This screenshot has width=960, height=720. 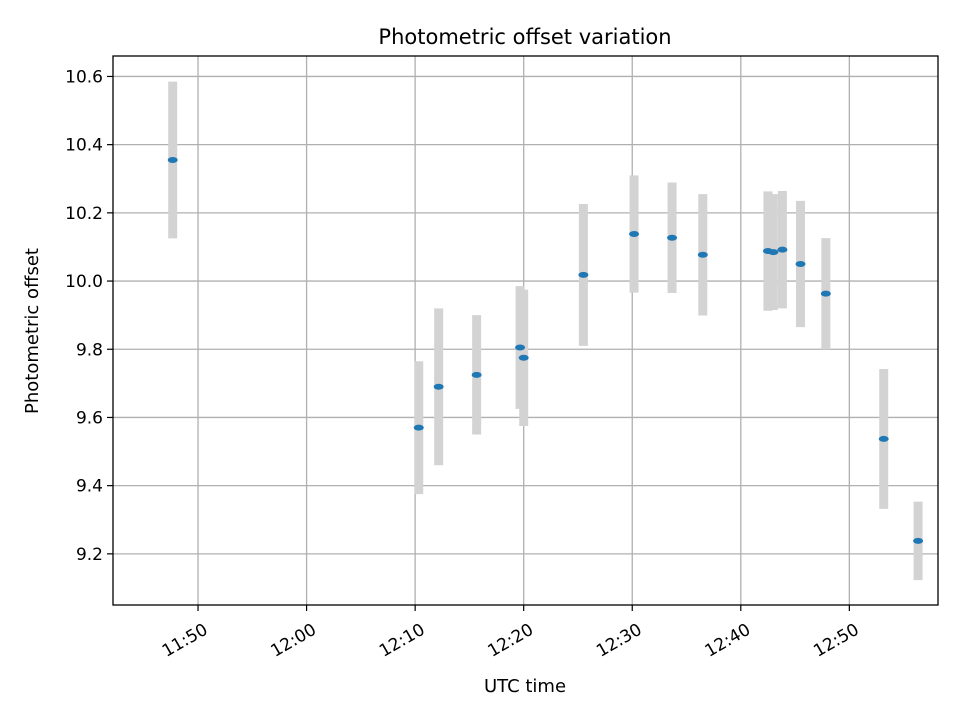 I want to click on y-tick-label: 9.8, so click(x=89, y=350).